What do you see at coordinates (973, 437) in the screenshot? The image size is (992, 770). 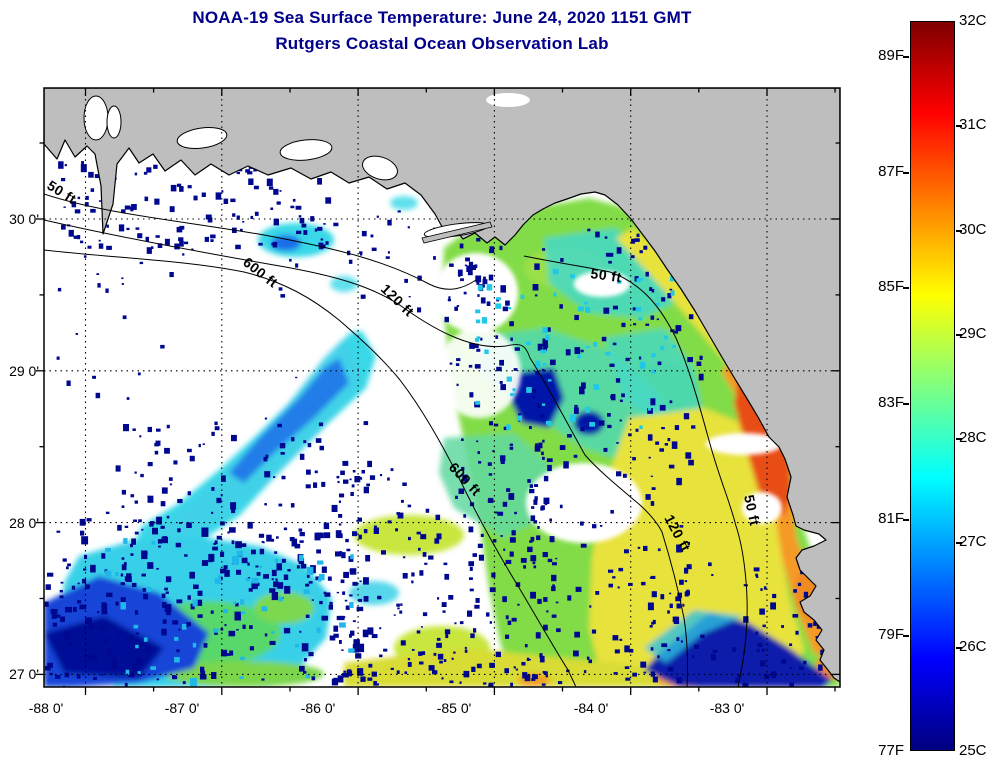 I see `colorbar-celsius-label: 28C` at bounding box center [973, 437].